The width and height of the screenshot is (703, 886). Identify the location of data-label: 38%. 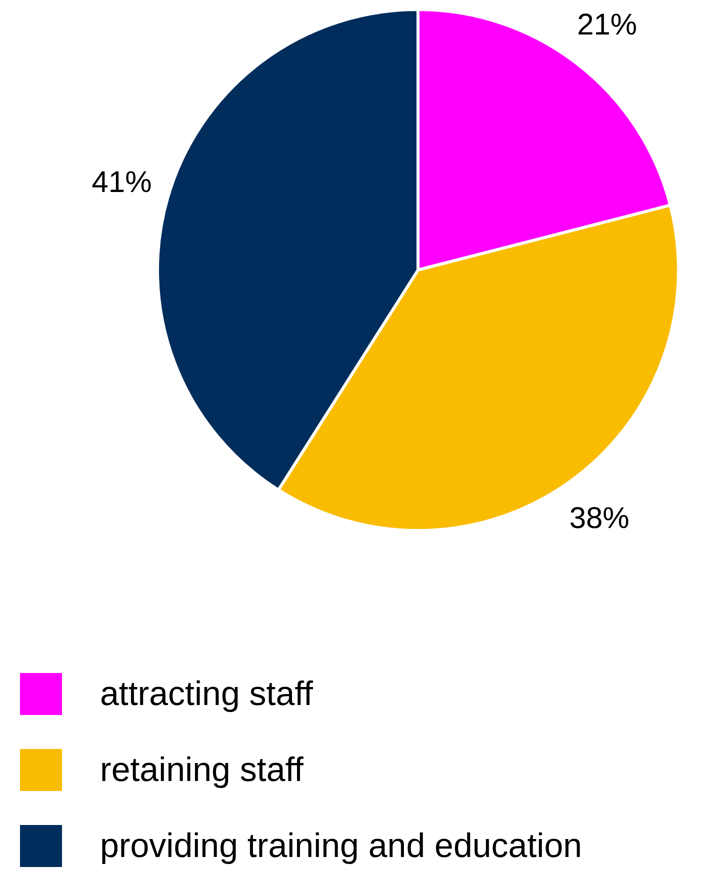
(599, 518).